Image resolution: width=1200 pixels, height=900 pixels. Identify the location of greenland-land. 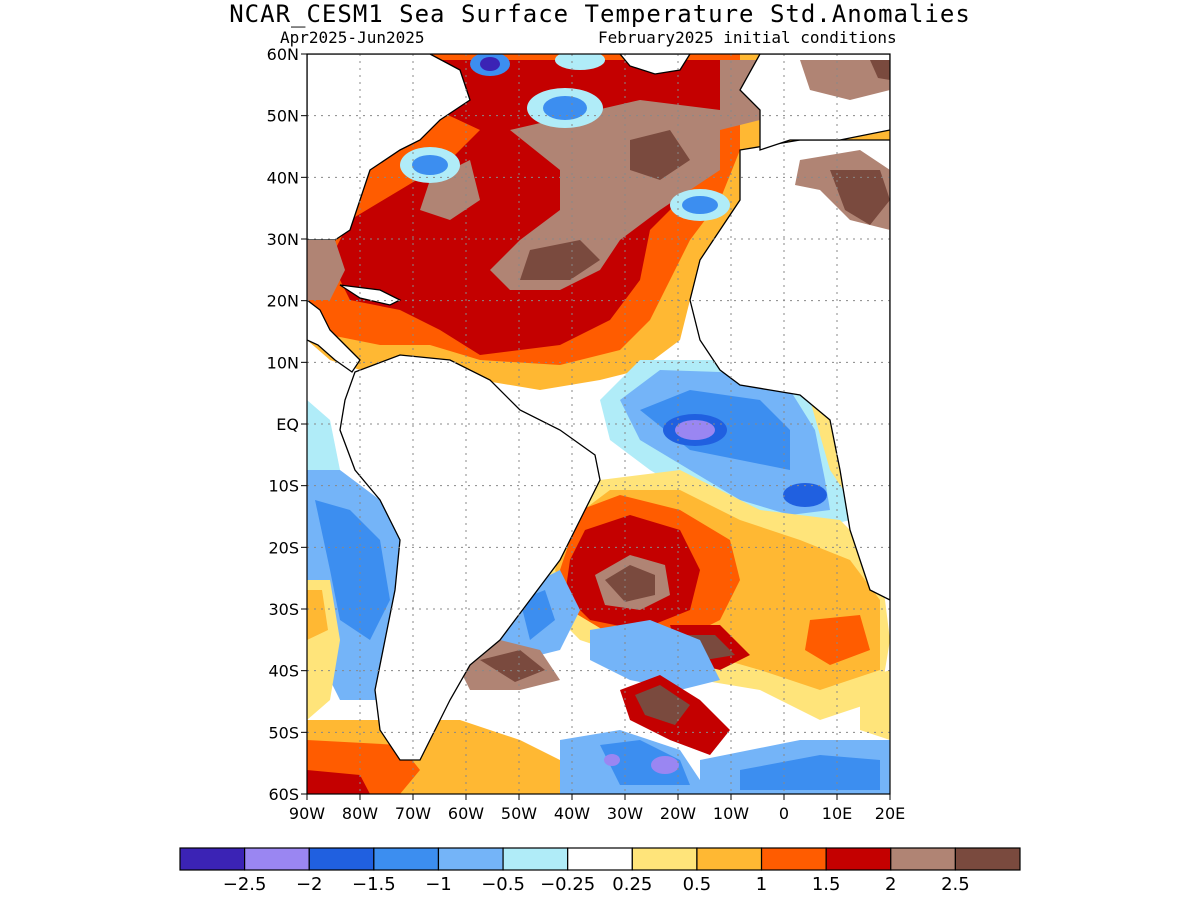
(655, 64).